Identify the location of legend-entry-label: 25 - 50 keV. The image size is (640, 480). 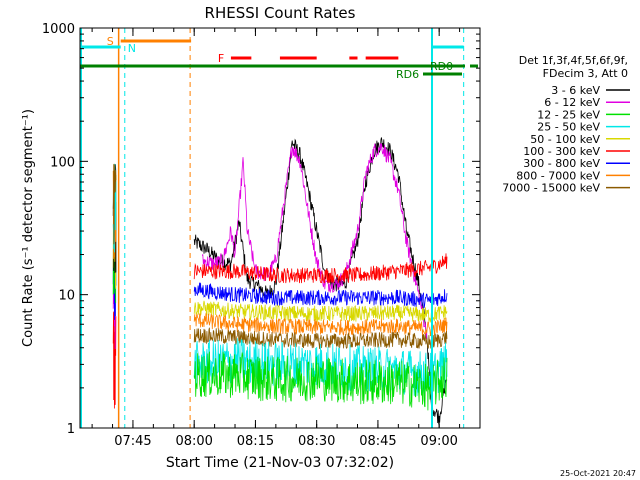
(568, 127).